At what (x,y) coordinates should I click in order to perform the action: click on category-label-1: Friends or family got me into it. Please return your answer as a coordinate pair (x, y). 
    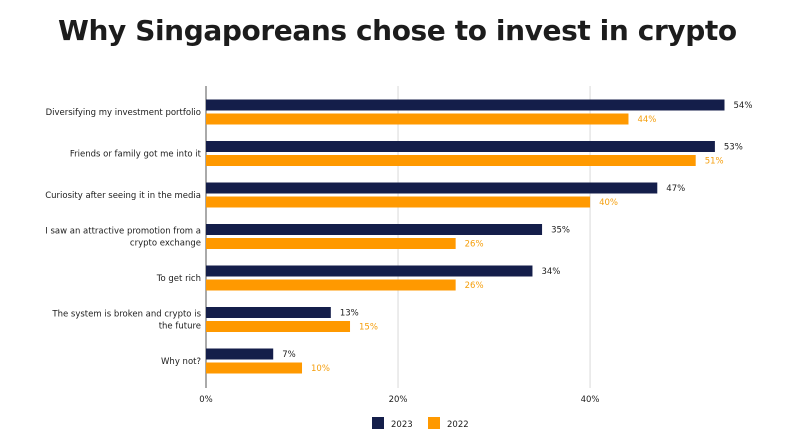
    Looking at the image, I should click on (136, 155).